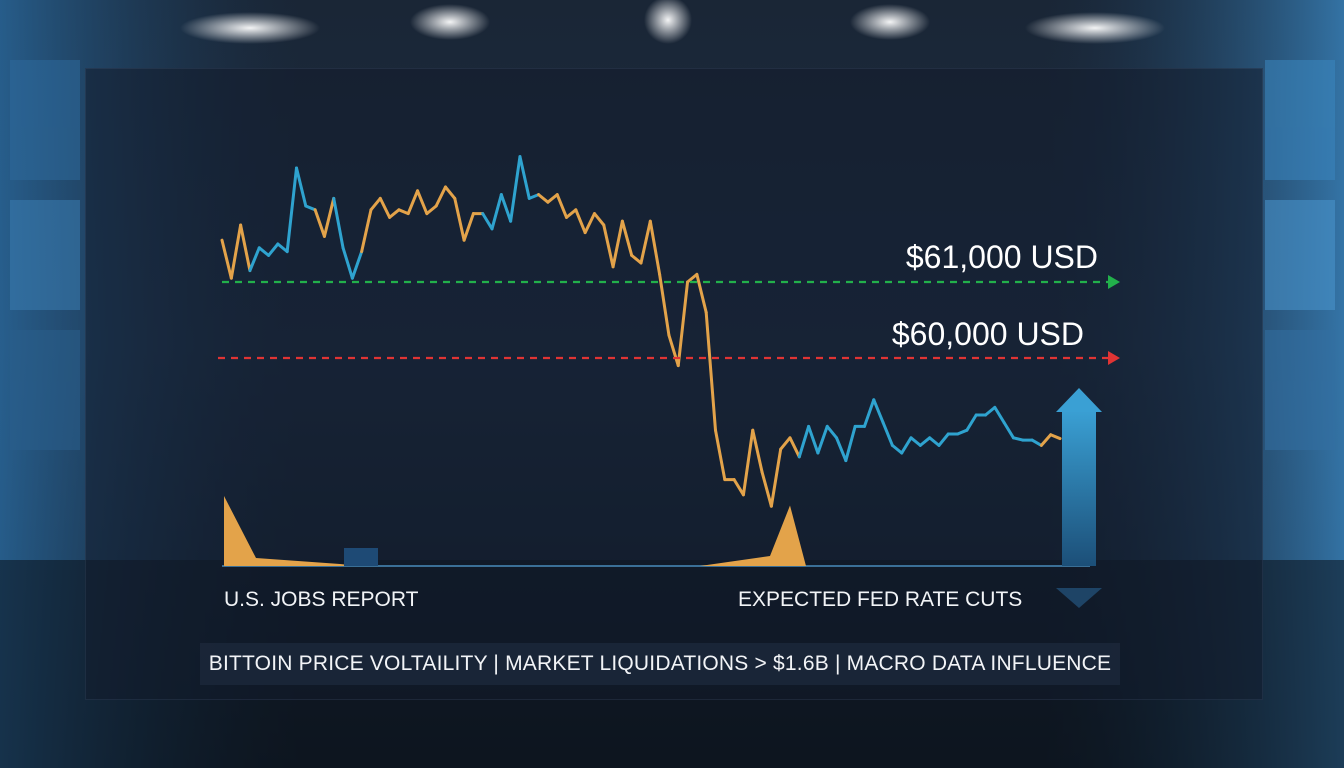 The width and height of the screenshot is (1344, 768). I want to click on resistance-arrowhead, so click(1114, 282).